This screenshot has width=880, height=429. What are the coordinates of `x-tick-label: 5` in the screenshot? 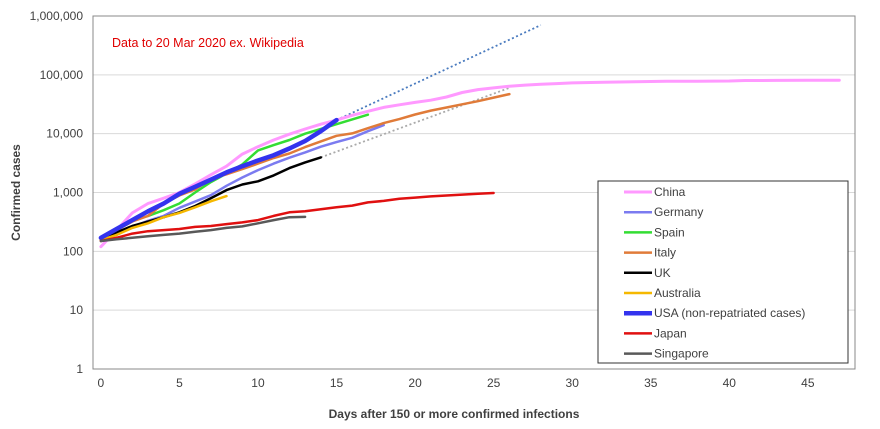 It's located at (179, 383).